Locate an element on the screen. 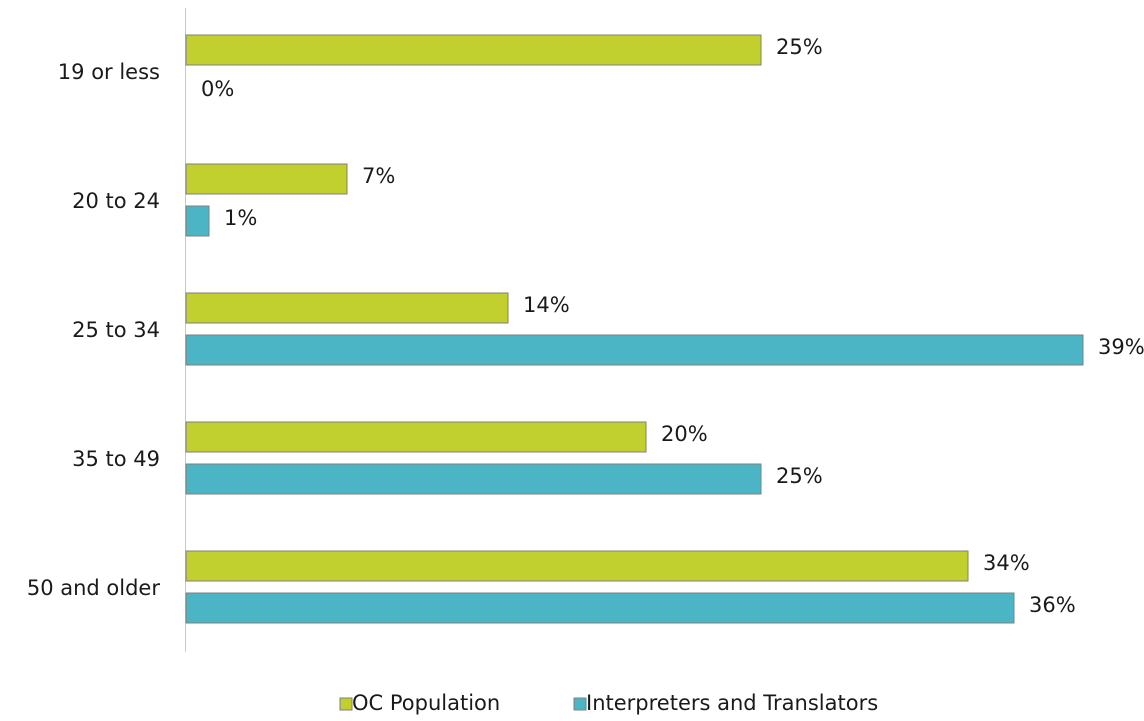 This screenshot has height=721, width=1144. data-label: 1% is located at coordinates (240, 218).